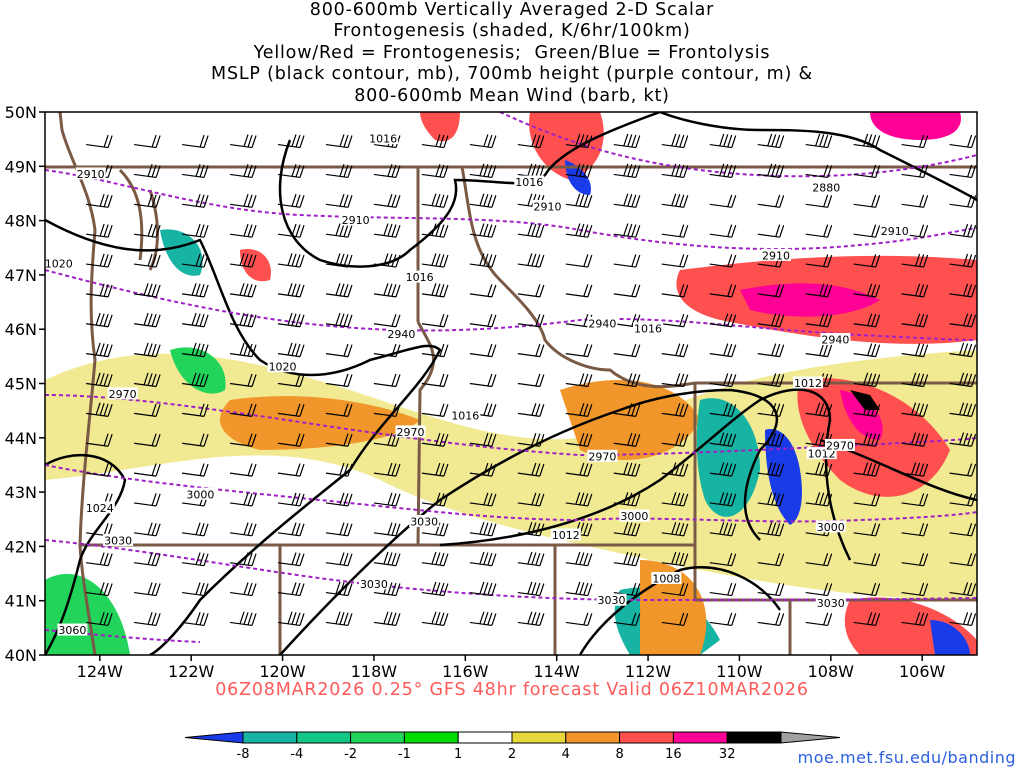 The width and height of the screenshot is (1024, 768). Describe the element at coordinates (21, 601) in the screenshot. I see `lat-label: 41N` at that location.